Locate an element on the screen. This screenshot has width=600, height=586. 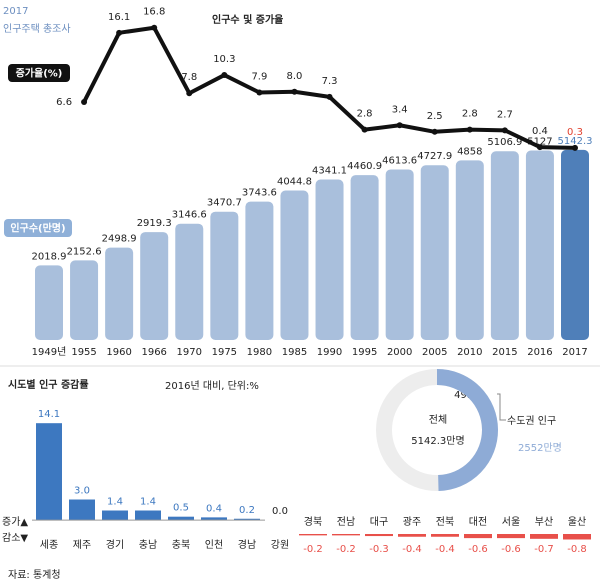
x-tick-label: 전남 is located at coordinates (346, 522).